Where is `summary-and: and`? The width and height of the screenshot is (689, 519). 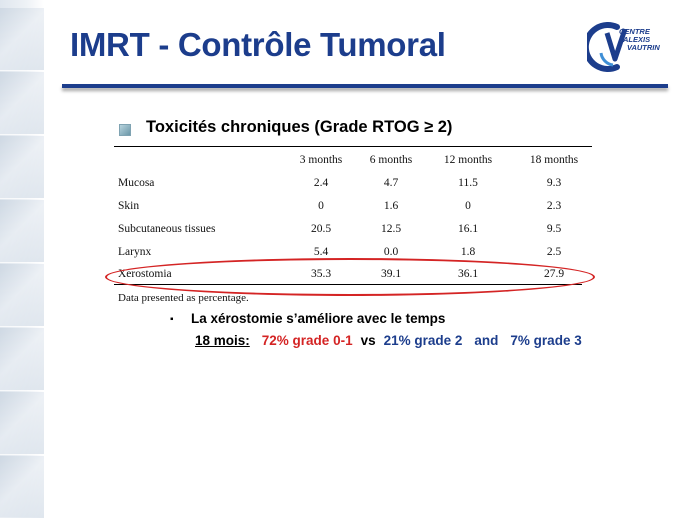 summary-and: and is located at coordinates (486, 340).